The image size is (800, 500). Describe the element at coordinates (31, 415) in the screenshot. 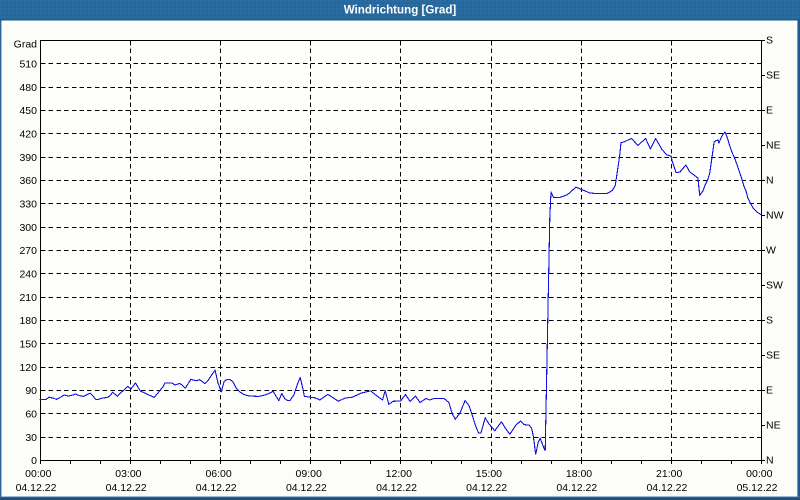

I see `svg-text: 60` at that location.